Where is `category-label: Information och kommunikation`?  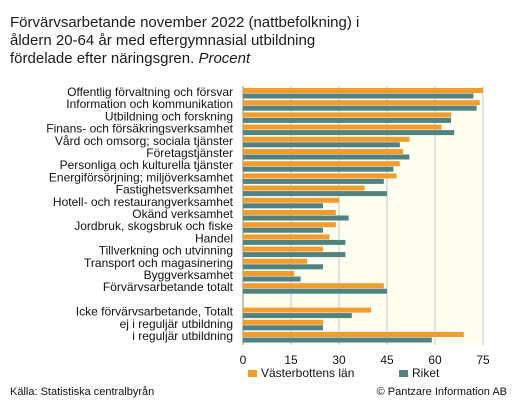 category-label: Information och kommunikation is located at coordinates (149, 104).